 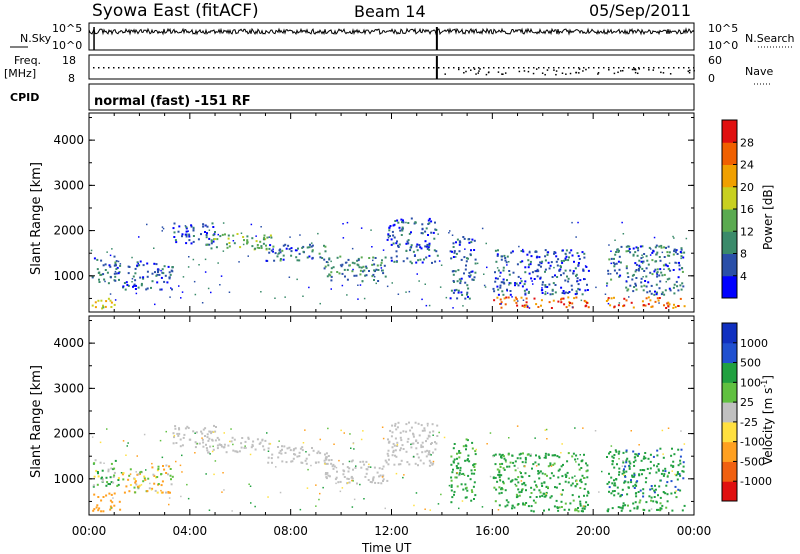 I want to click on nave-point, so click(x=464, y=72).